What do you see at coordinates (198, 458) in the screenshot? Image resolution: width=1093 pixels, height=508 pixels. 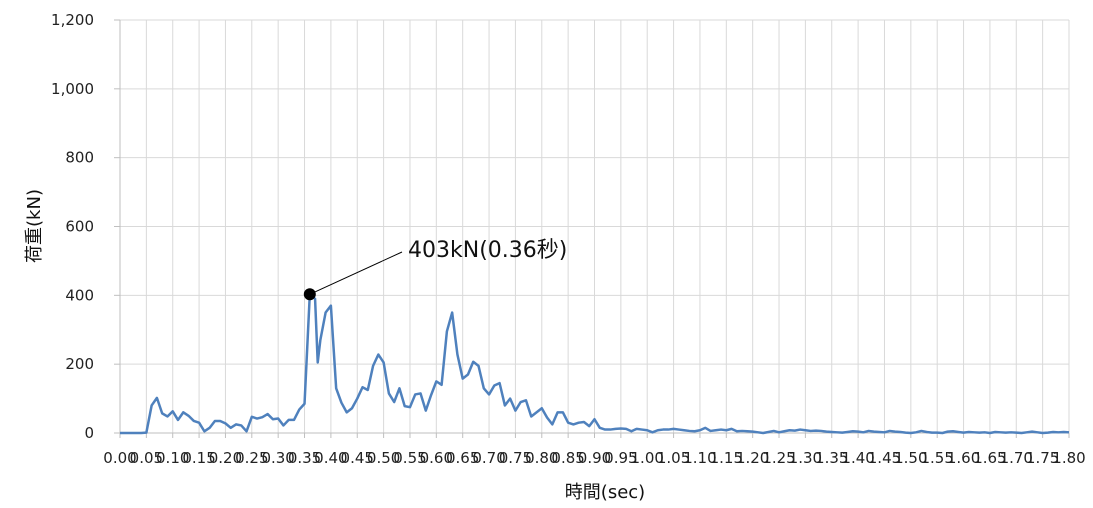 I see `x-tick-label: 0.15` at bounding box center [198, 458].